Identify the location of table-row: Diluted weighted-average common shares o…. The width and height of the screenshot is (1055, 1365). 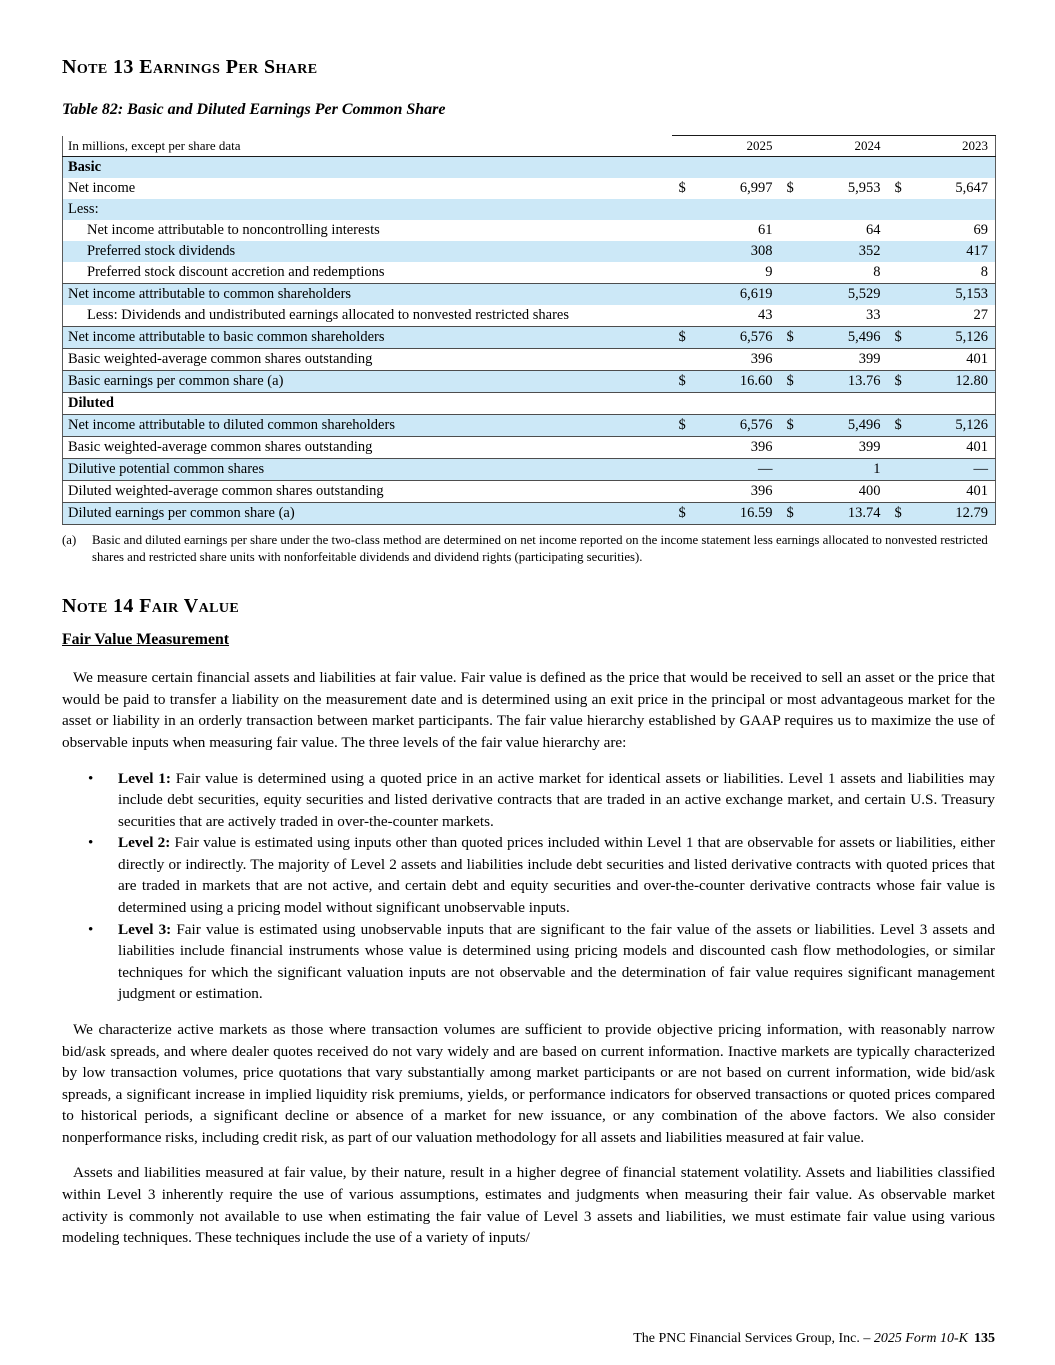
(529, 491).